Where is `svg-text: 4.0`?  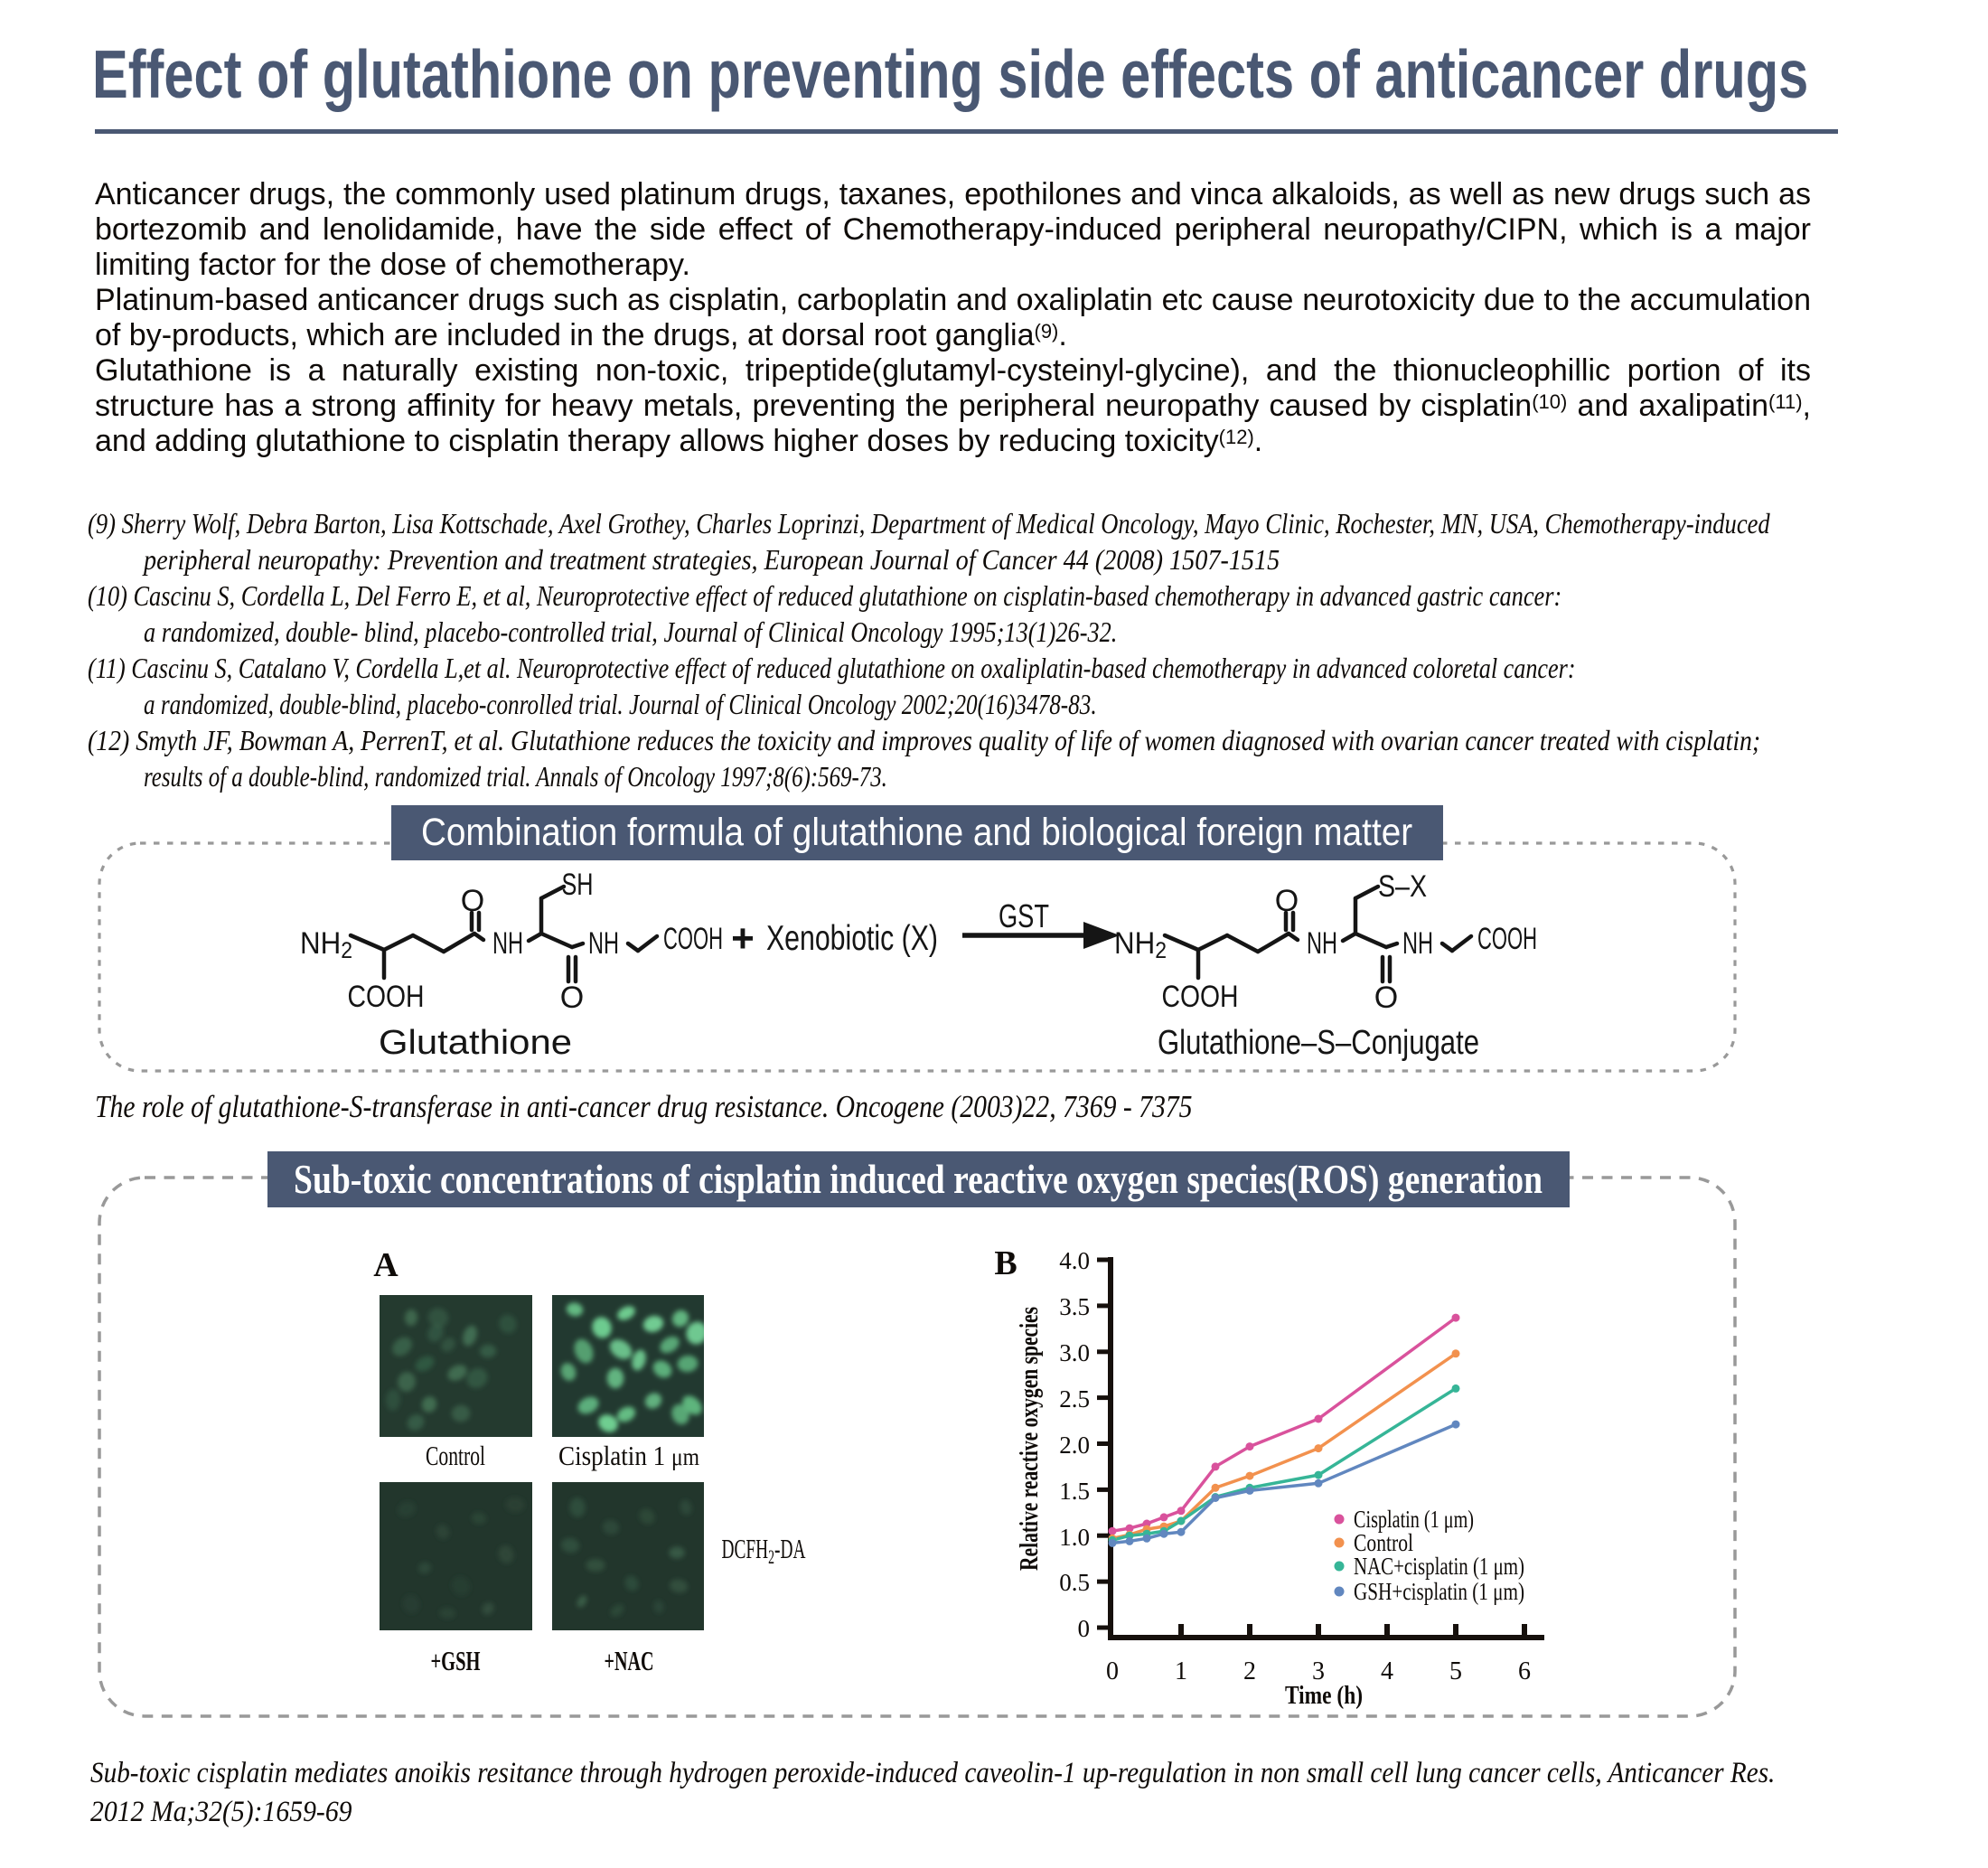
svg-text: 4.0 is located at coordinates (1074, 1261).